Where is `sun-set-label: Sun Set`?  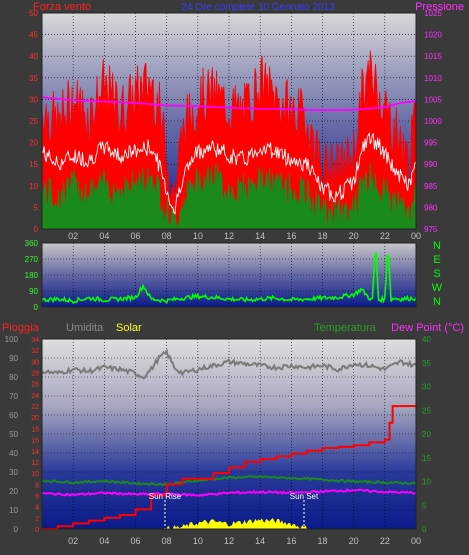
sun-set-label: Sun Set is located at coordinates (304, 496).